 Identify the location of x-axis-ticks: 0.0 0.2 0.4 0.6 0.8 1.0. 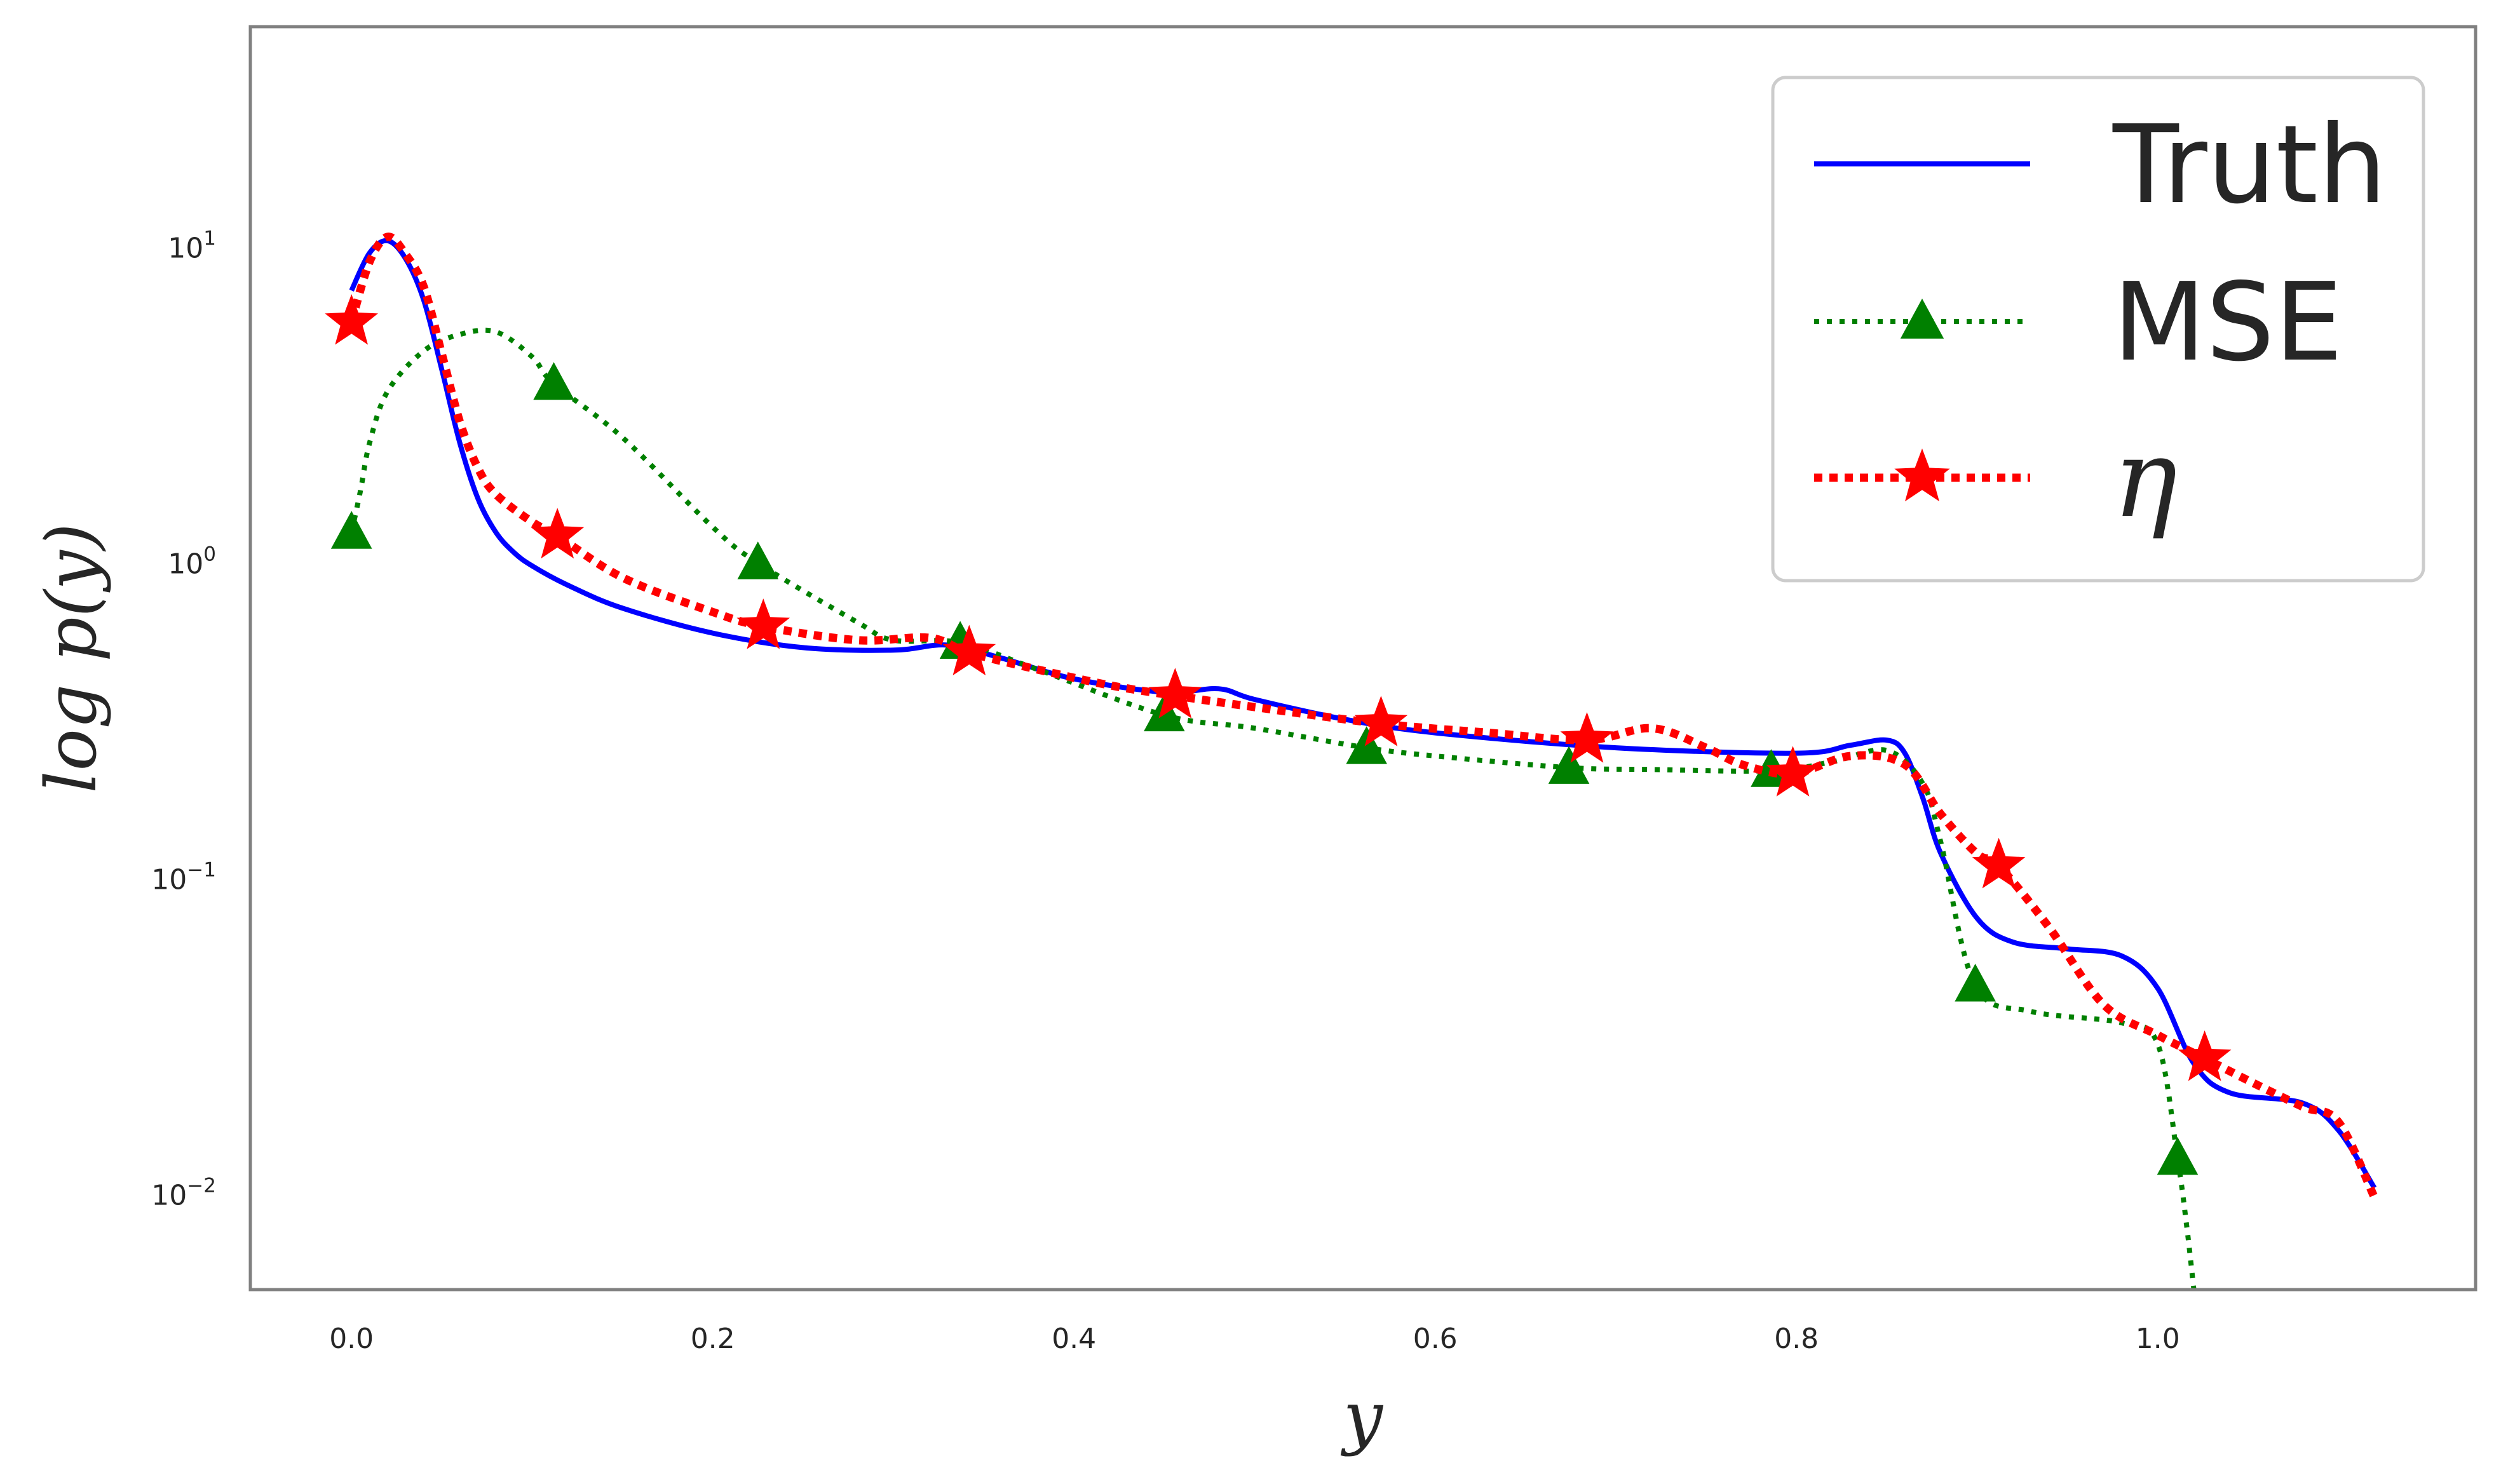
(1254, 1339).